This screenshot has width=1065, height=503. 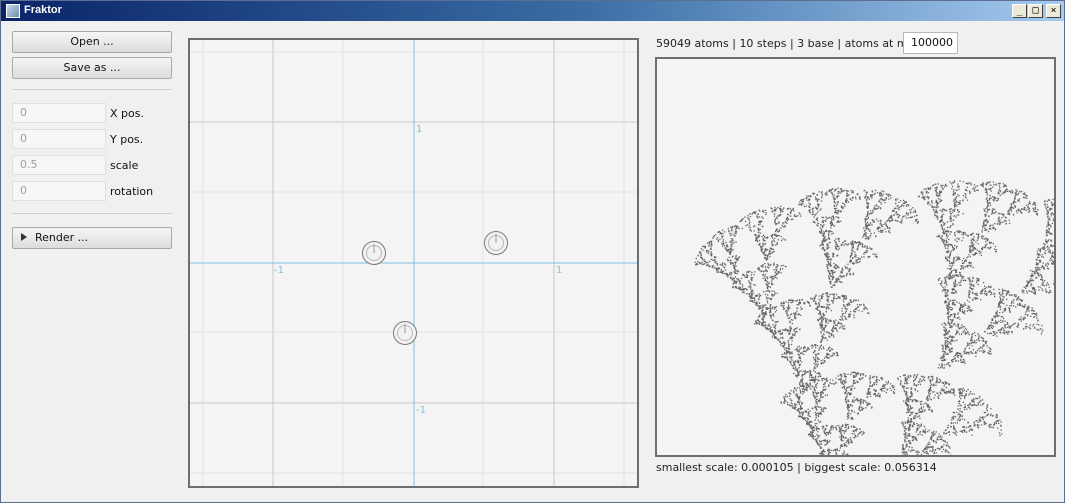 I want to click on close-button: ×, so click(x=1053, y=11).